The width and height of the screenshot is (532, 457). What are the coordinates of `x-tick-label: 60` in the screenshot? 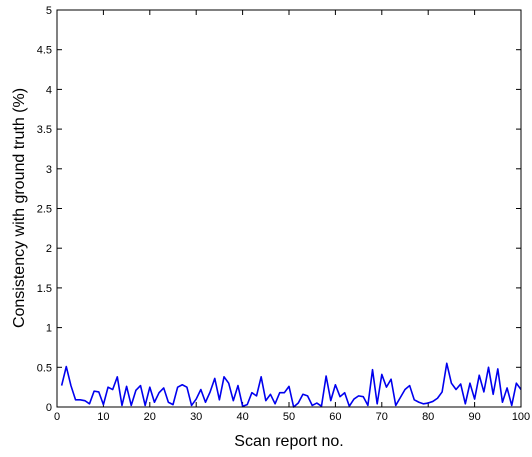 It's located at (335, 417).